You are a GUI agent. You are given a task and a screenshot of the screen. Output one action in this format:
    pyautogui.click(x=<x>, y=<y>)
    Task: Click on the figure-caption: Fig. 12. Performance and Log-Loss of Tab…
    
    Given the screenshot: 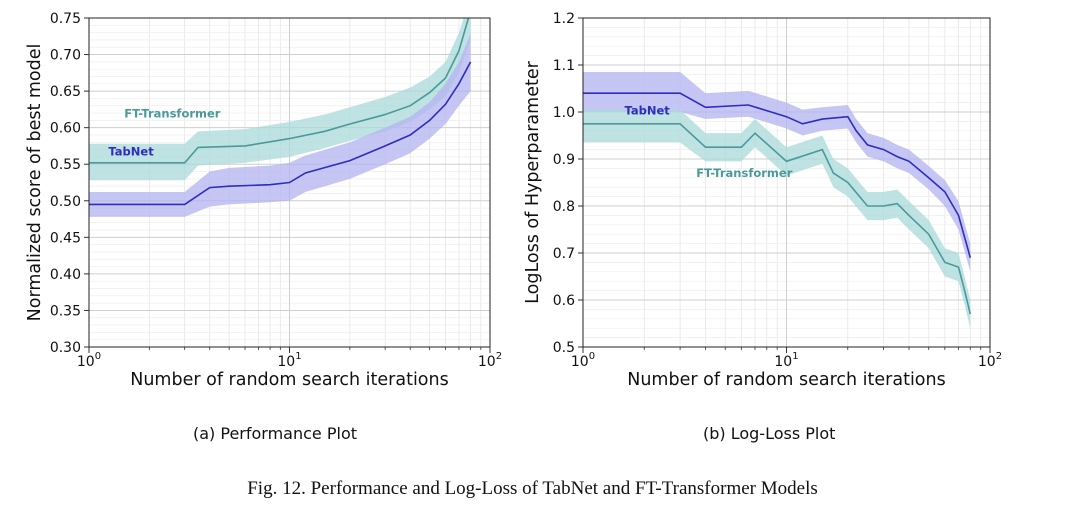 What is the action you would take?
    pyautogui.click(x=532, y=488)
    